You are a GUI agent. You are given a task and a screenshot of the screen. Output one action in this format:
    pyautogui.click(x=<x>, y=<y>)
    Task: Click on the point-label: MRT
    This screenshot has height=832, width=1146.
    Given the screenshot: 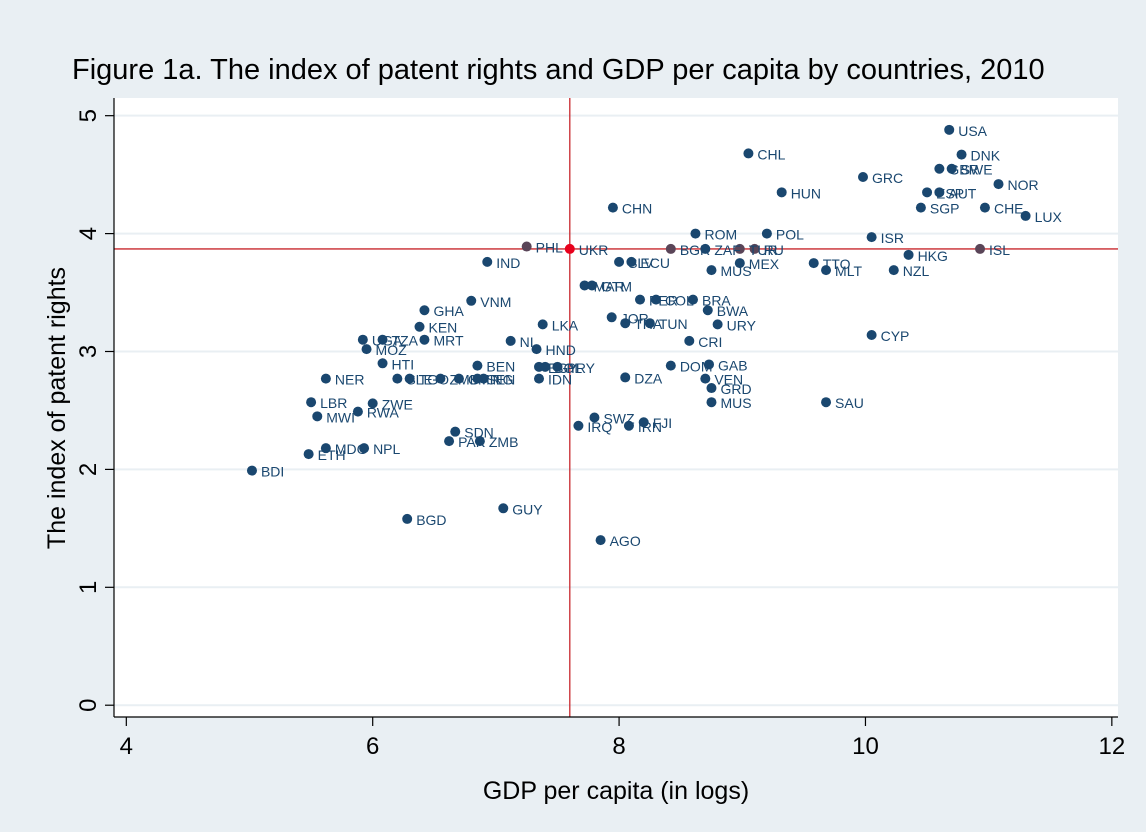 What is the action you would take?
    pyautogui.click(x=448, y=341)
    